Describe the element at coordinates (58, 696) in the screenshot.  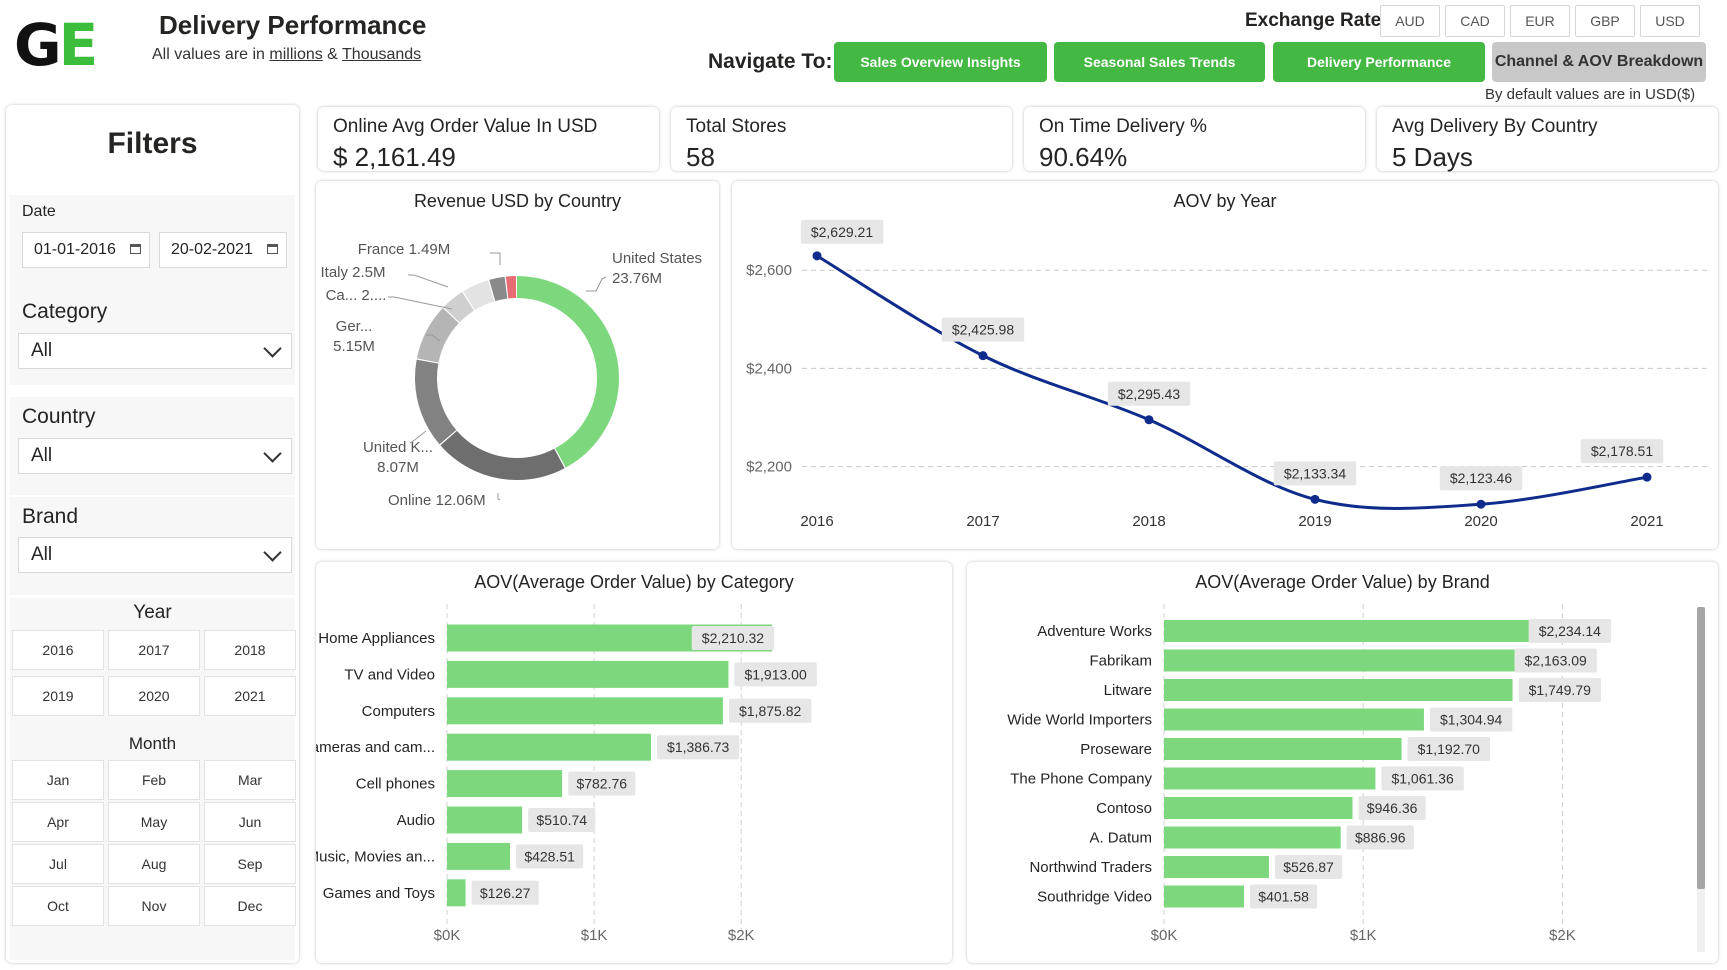
I see `year-2019-tile: 2019` at that location.